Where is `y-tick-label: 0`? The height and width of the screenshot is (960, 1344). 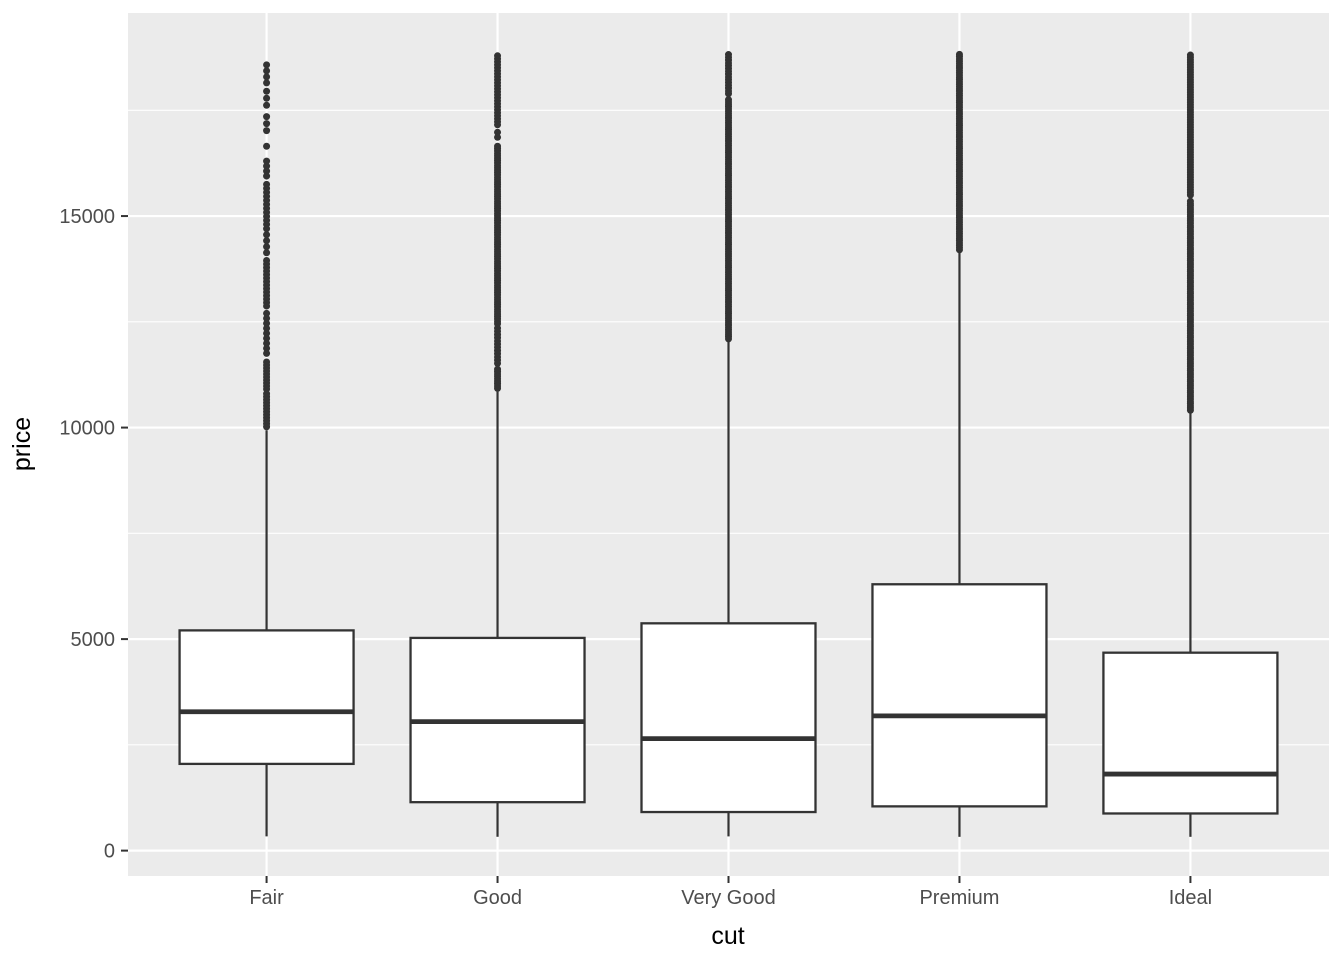
y-tick-label: 0 is located at coordinates (109, 852).